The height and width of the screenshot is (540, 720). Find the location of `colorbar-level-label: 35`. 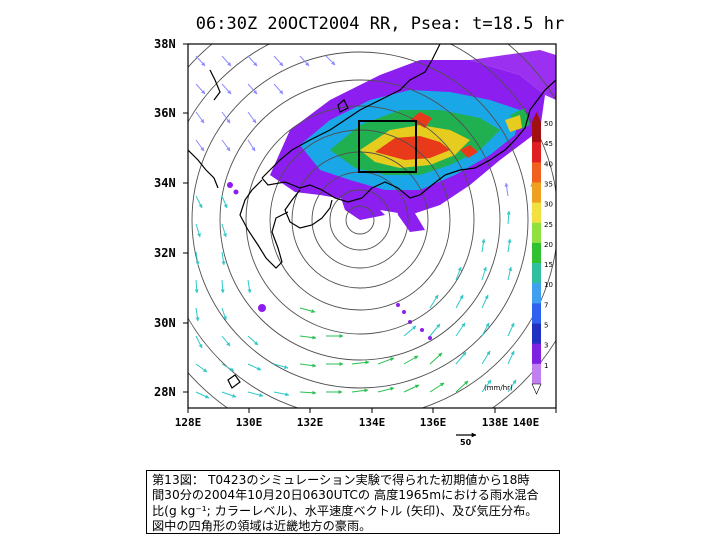

colorbar-level-label: 35 is located at coordinates (548, 184).